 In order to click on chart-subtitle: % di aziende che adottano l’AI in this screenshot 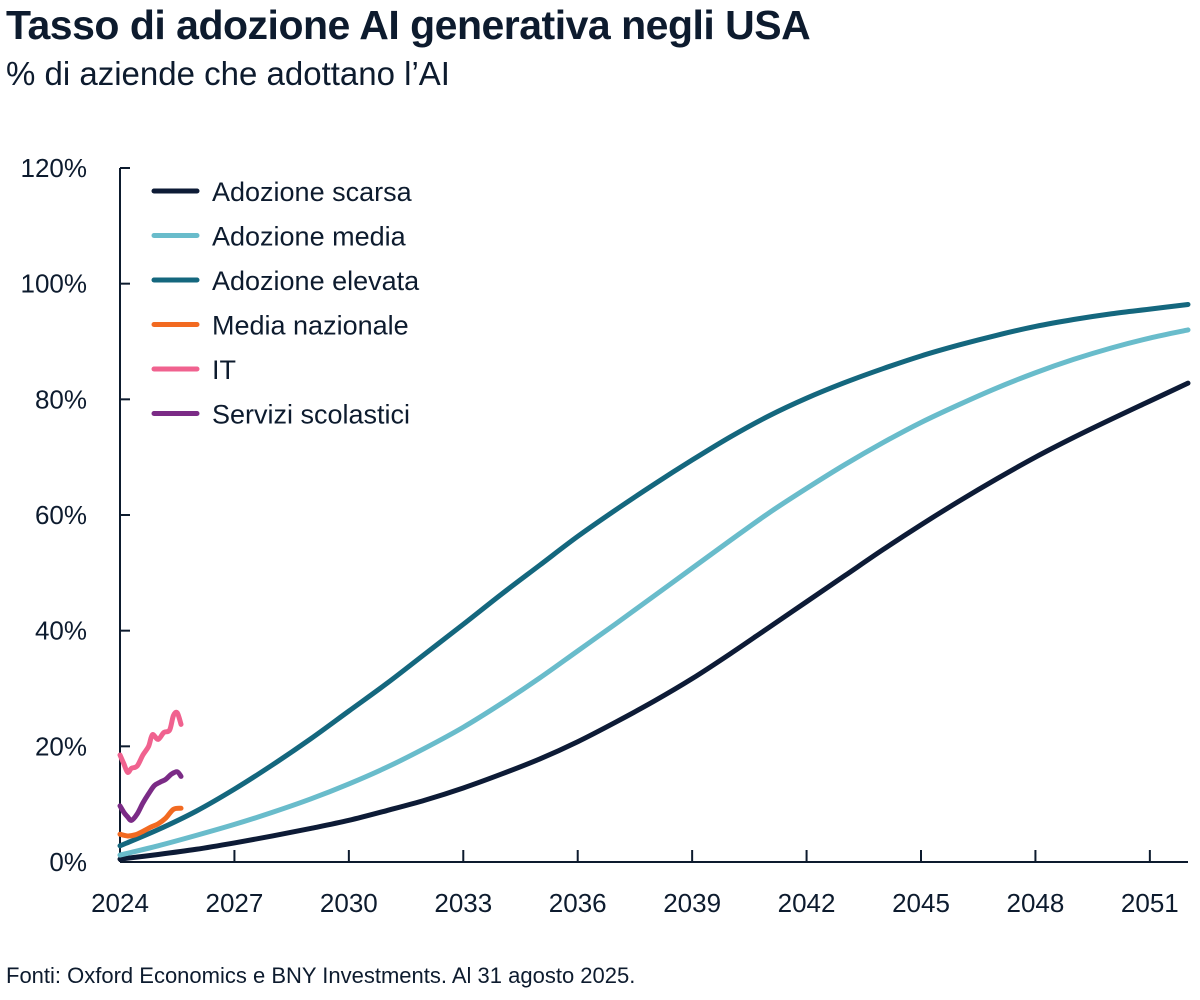, I will do `click(228, 73)`.